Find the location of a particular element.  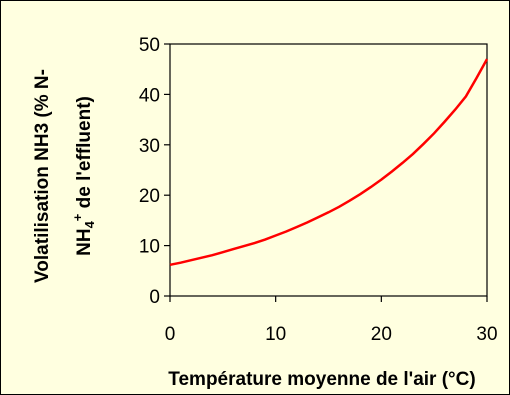

y-axis-title-line2: NH4+ de l'effluent) is located at coordinates (83, 176).